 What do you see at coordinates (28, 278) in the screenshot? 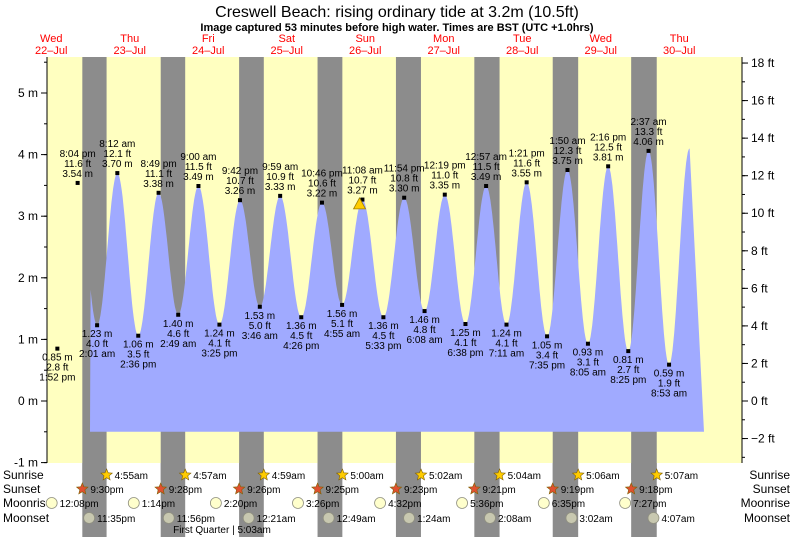
I see `y-tick-label-left: 2 m` at bounding box center [28, 278].